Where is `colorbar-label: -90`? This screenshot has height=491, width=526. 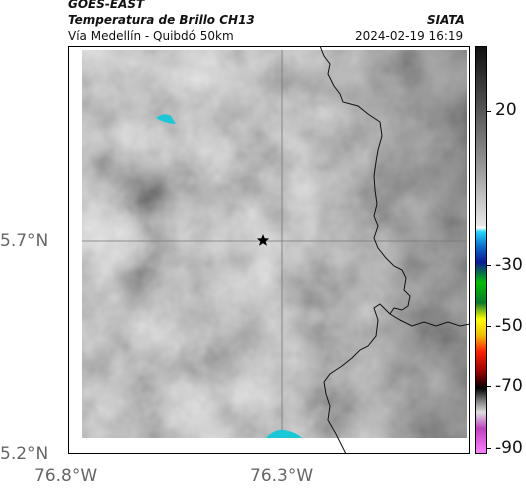 colorbar-label: -90 is located at coordinates (509, 448).